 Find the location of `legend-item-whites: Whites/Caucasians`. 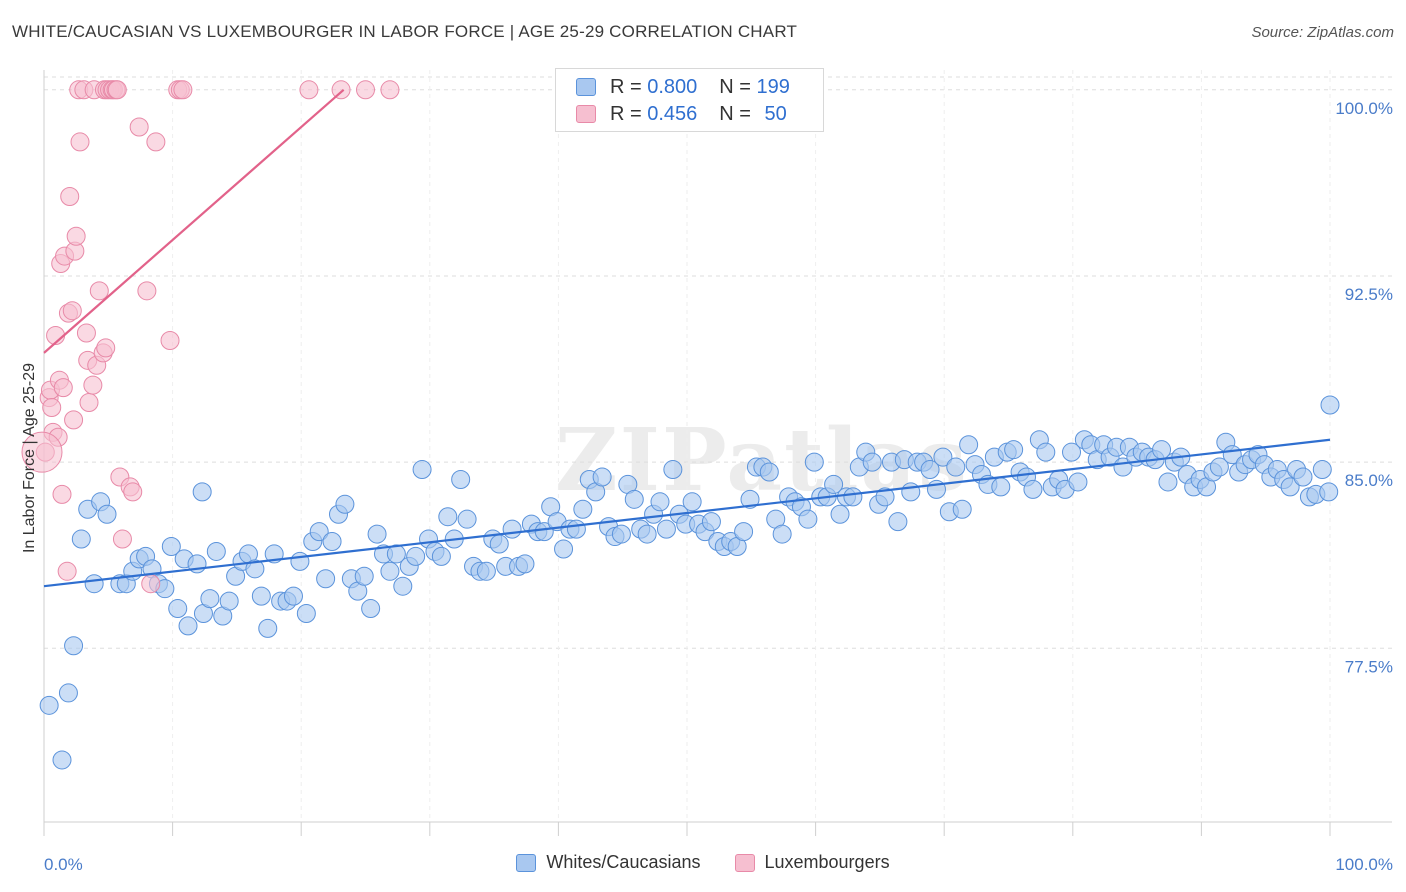

legend-item-whites: Whites/Caucasians is located at coordinates (608, 862).